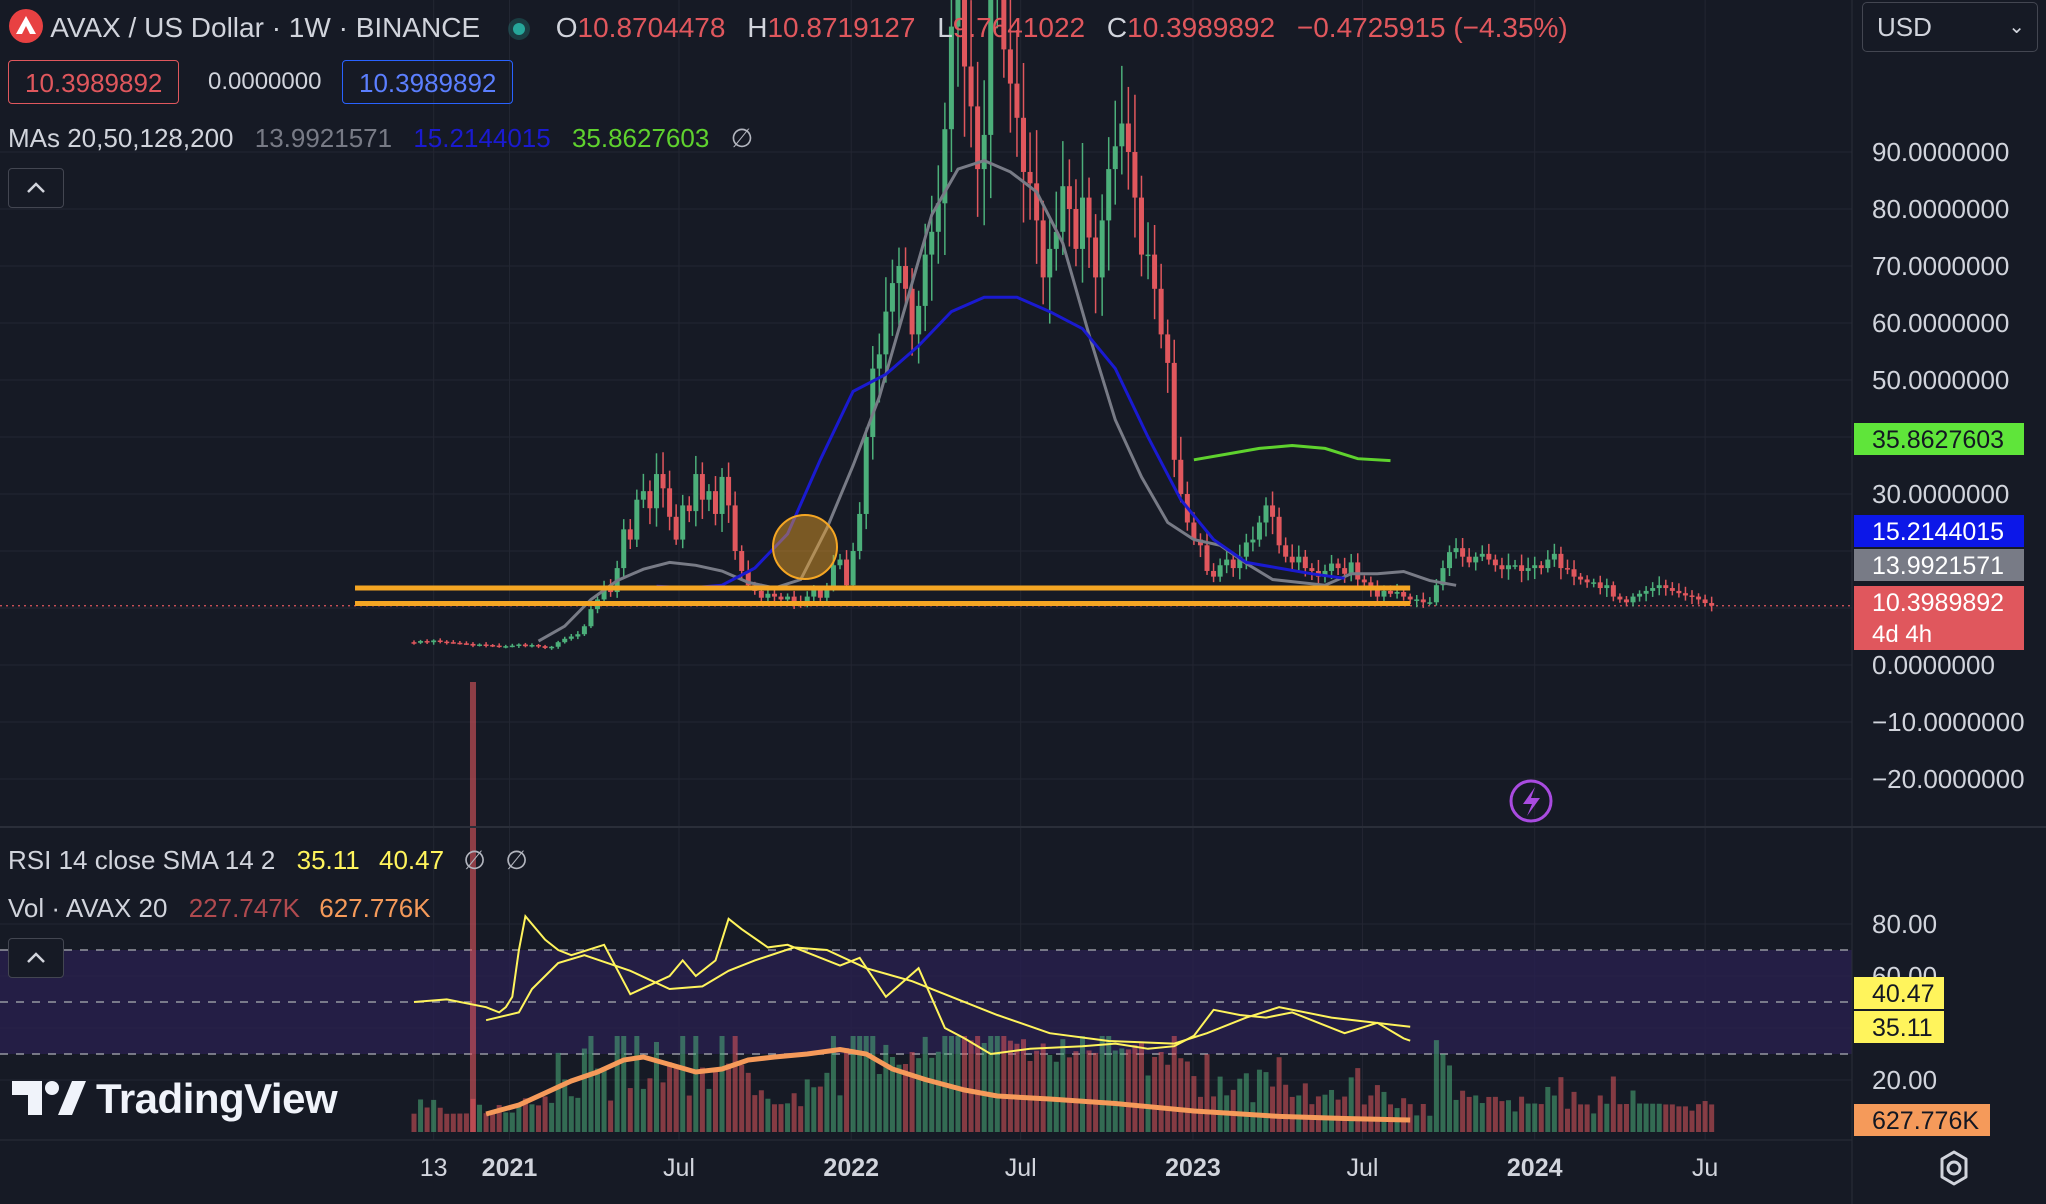 Image resolution: width=2046 pixels, height=1204 pixels. I want to click on price-tick-label: 90.0000000, so click(1940, 152).